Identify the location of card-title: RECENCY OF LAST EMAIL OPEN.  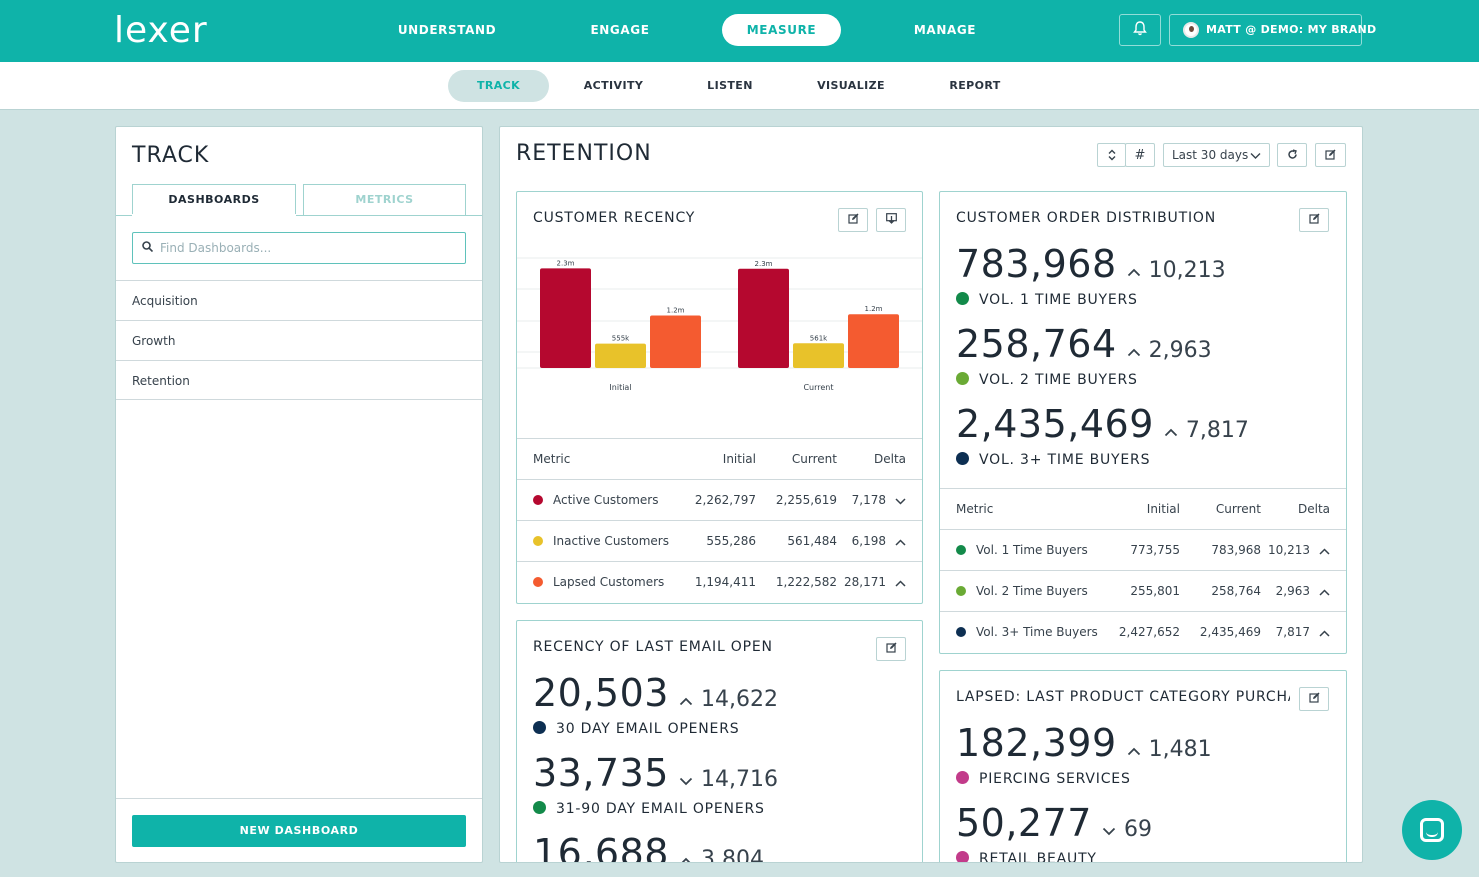
(653, 647).